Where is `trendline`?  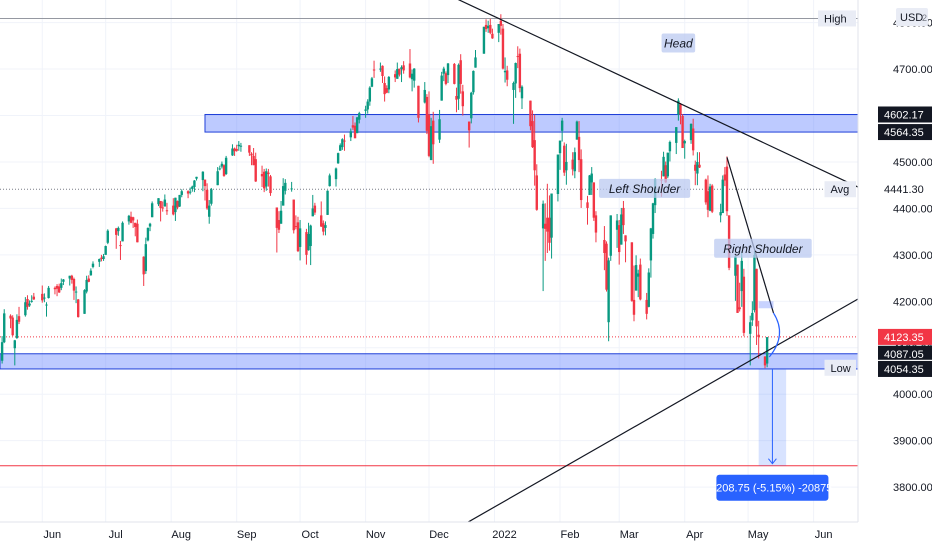
trendline is located at coordinates (658, 94).